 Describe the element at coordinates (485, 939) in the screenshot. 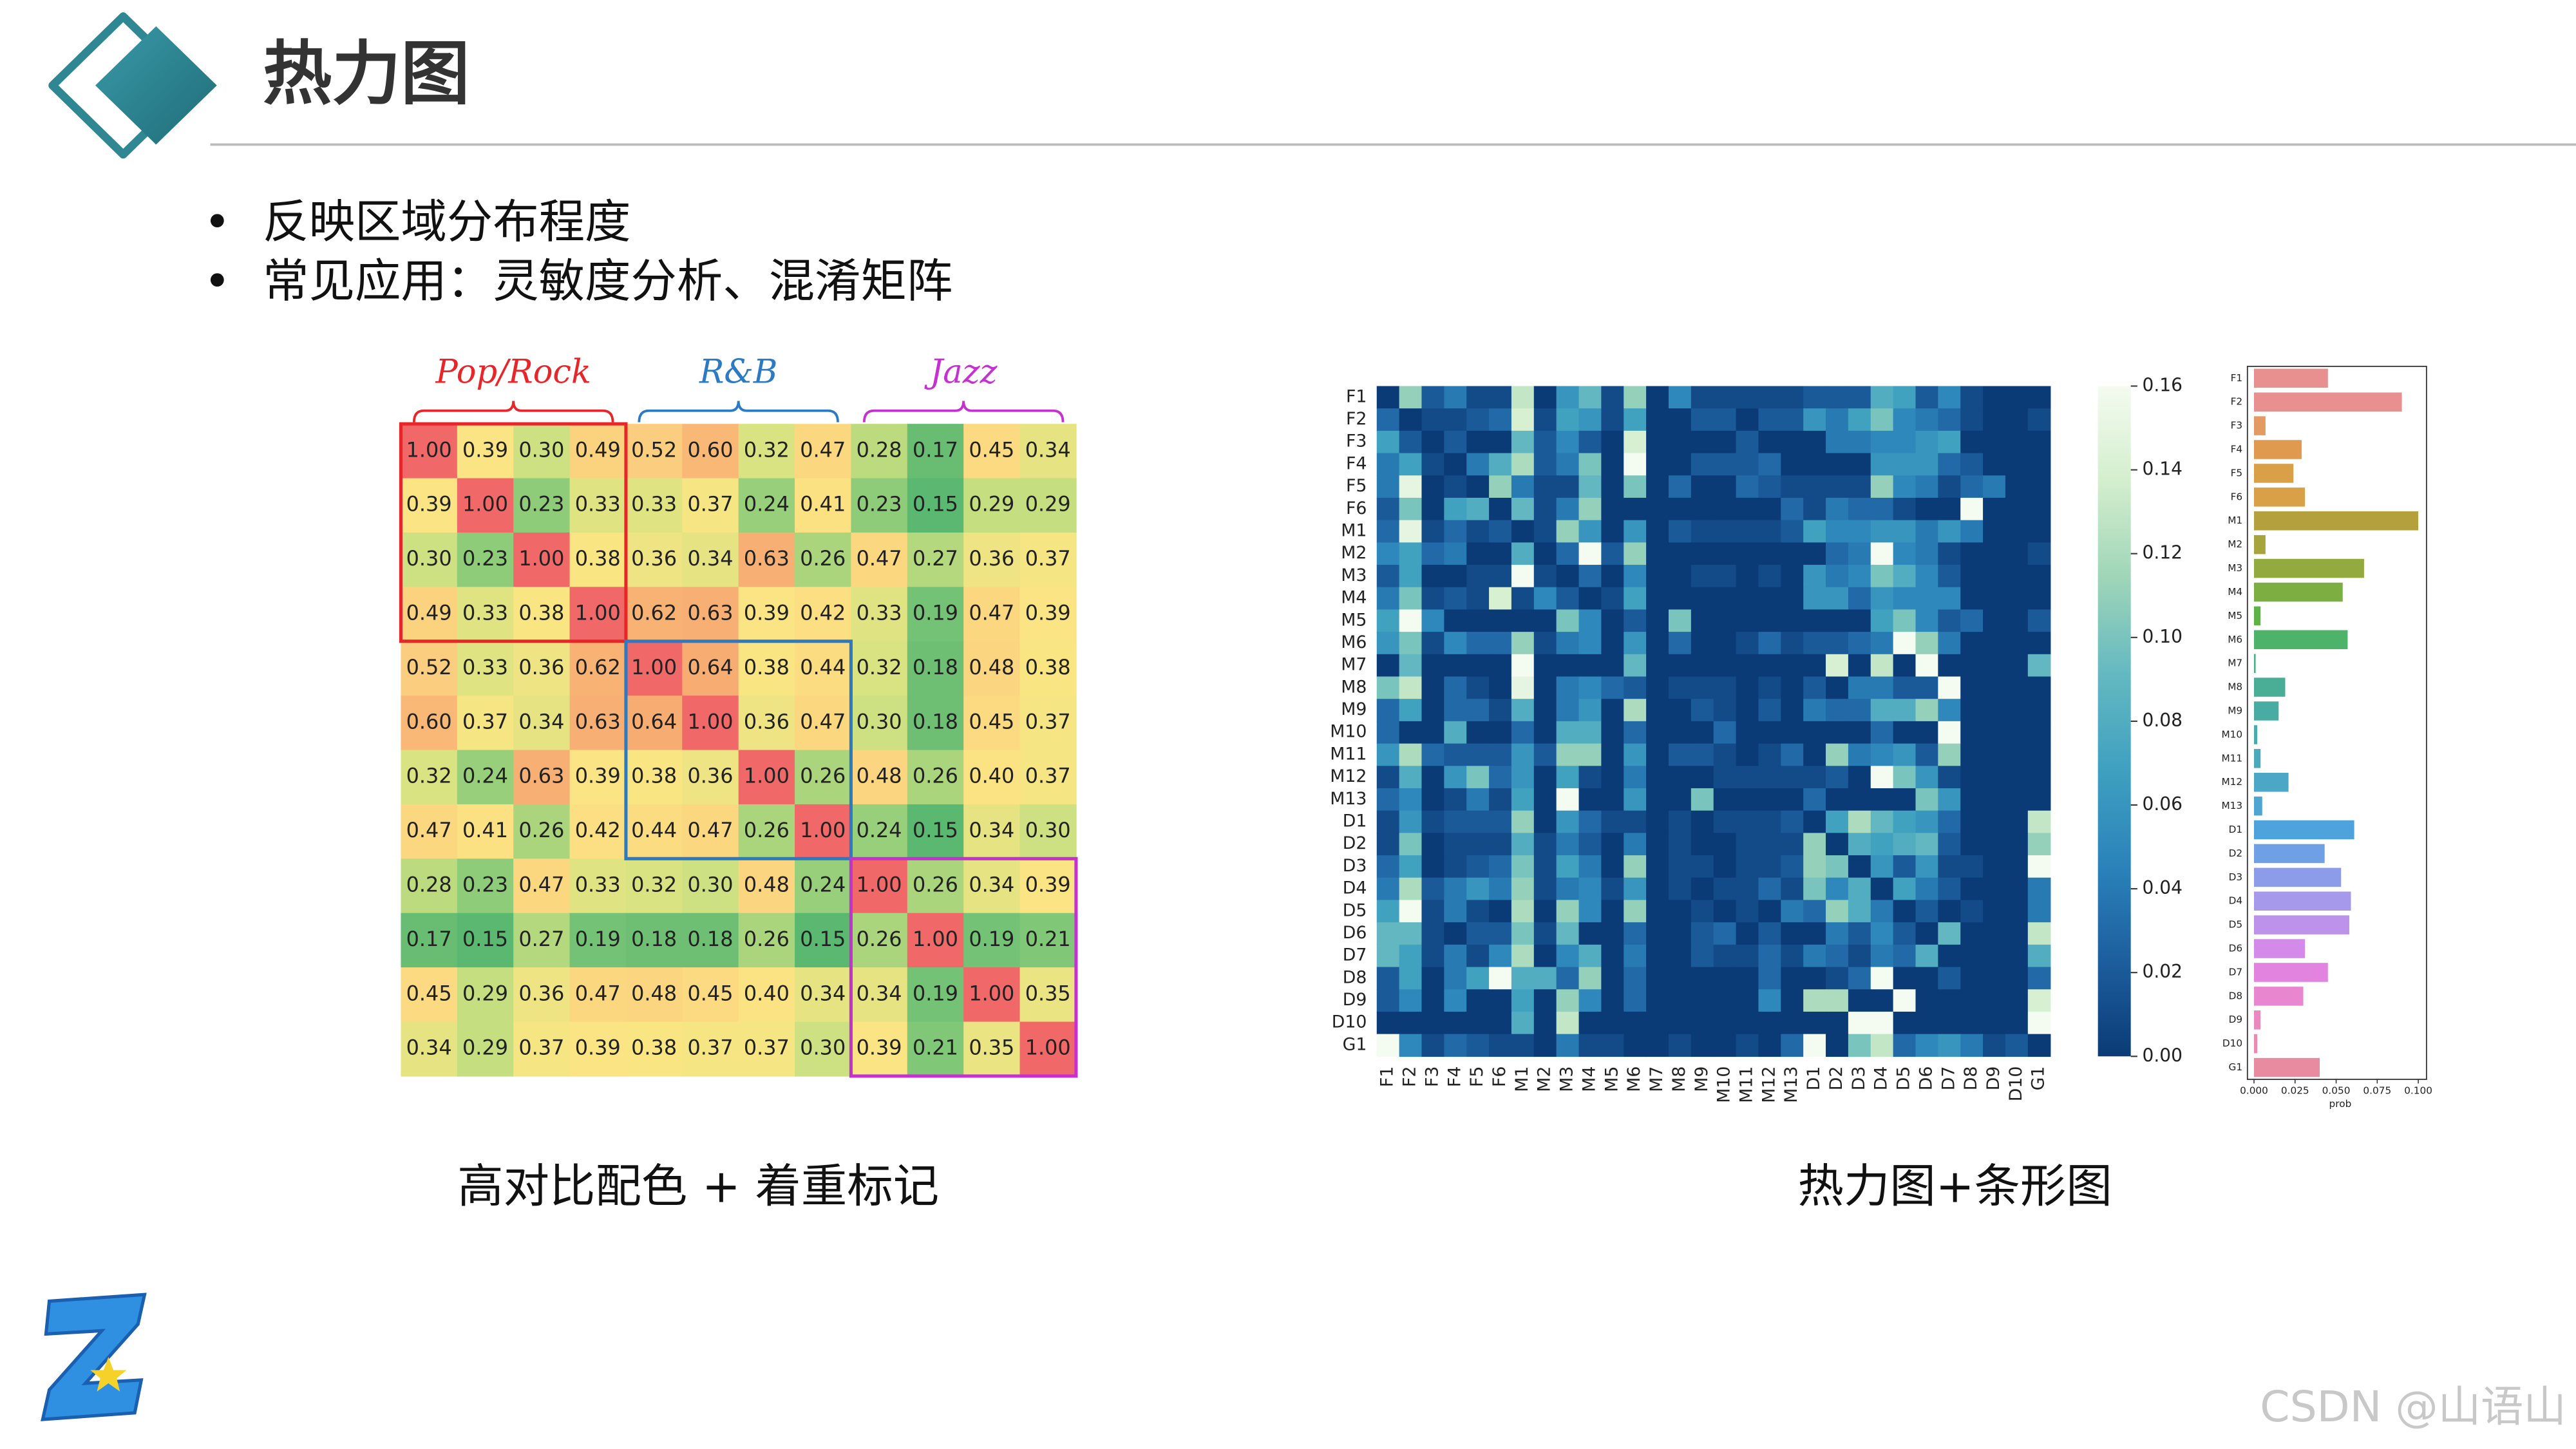

I see `cell-label: 0.15` at that location.